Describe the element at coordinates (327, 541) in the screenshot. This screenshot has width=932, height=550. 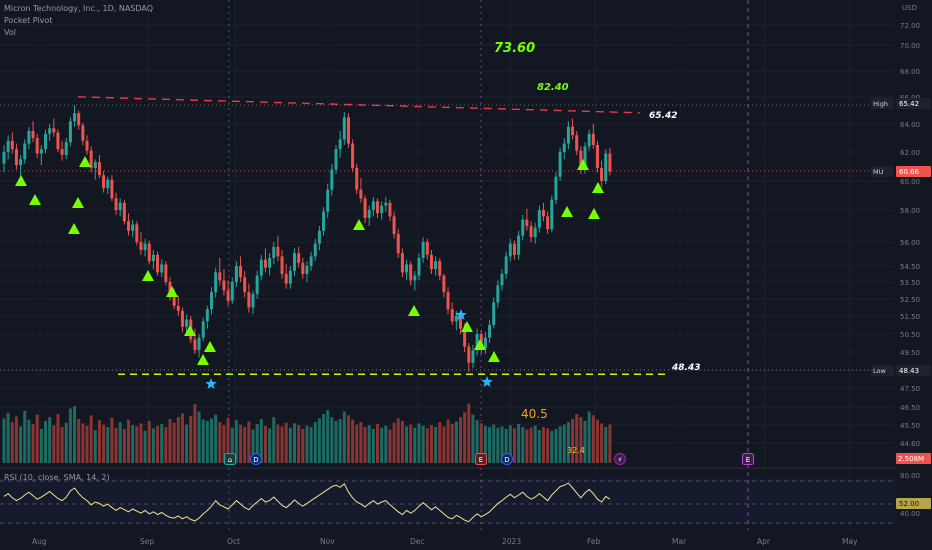
I see `time-tick-label: Nov` at that location.